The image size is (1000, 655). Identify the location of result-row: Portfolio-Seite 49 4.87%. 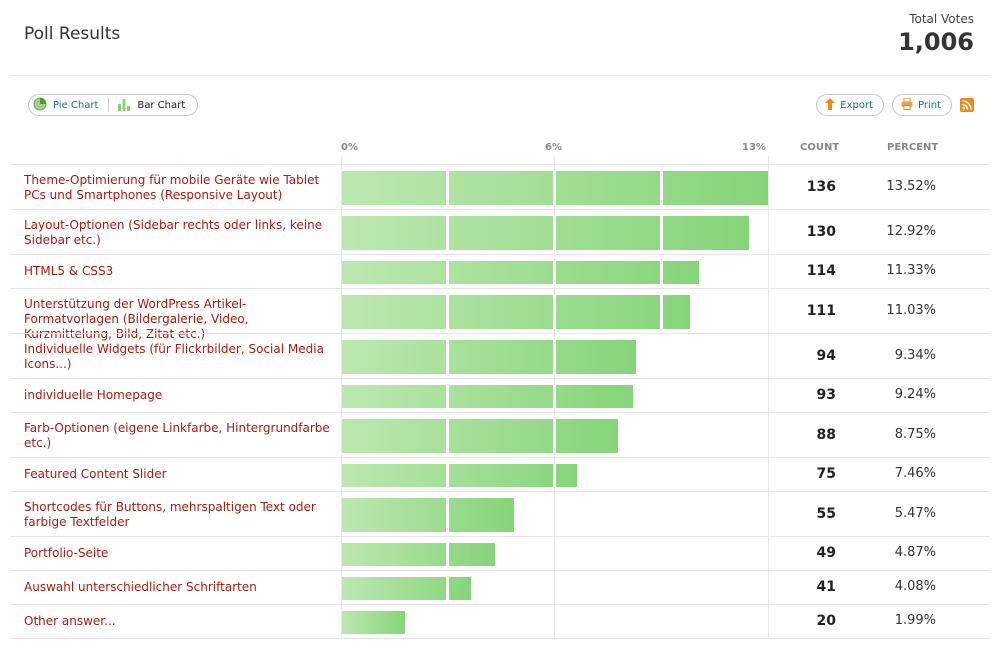
(500, 554).